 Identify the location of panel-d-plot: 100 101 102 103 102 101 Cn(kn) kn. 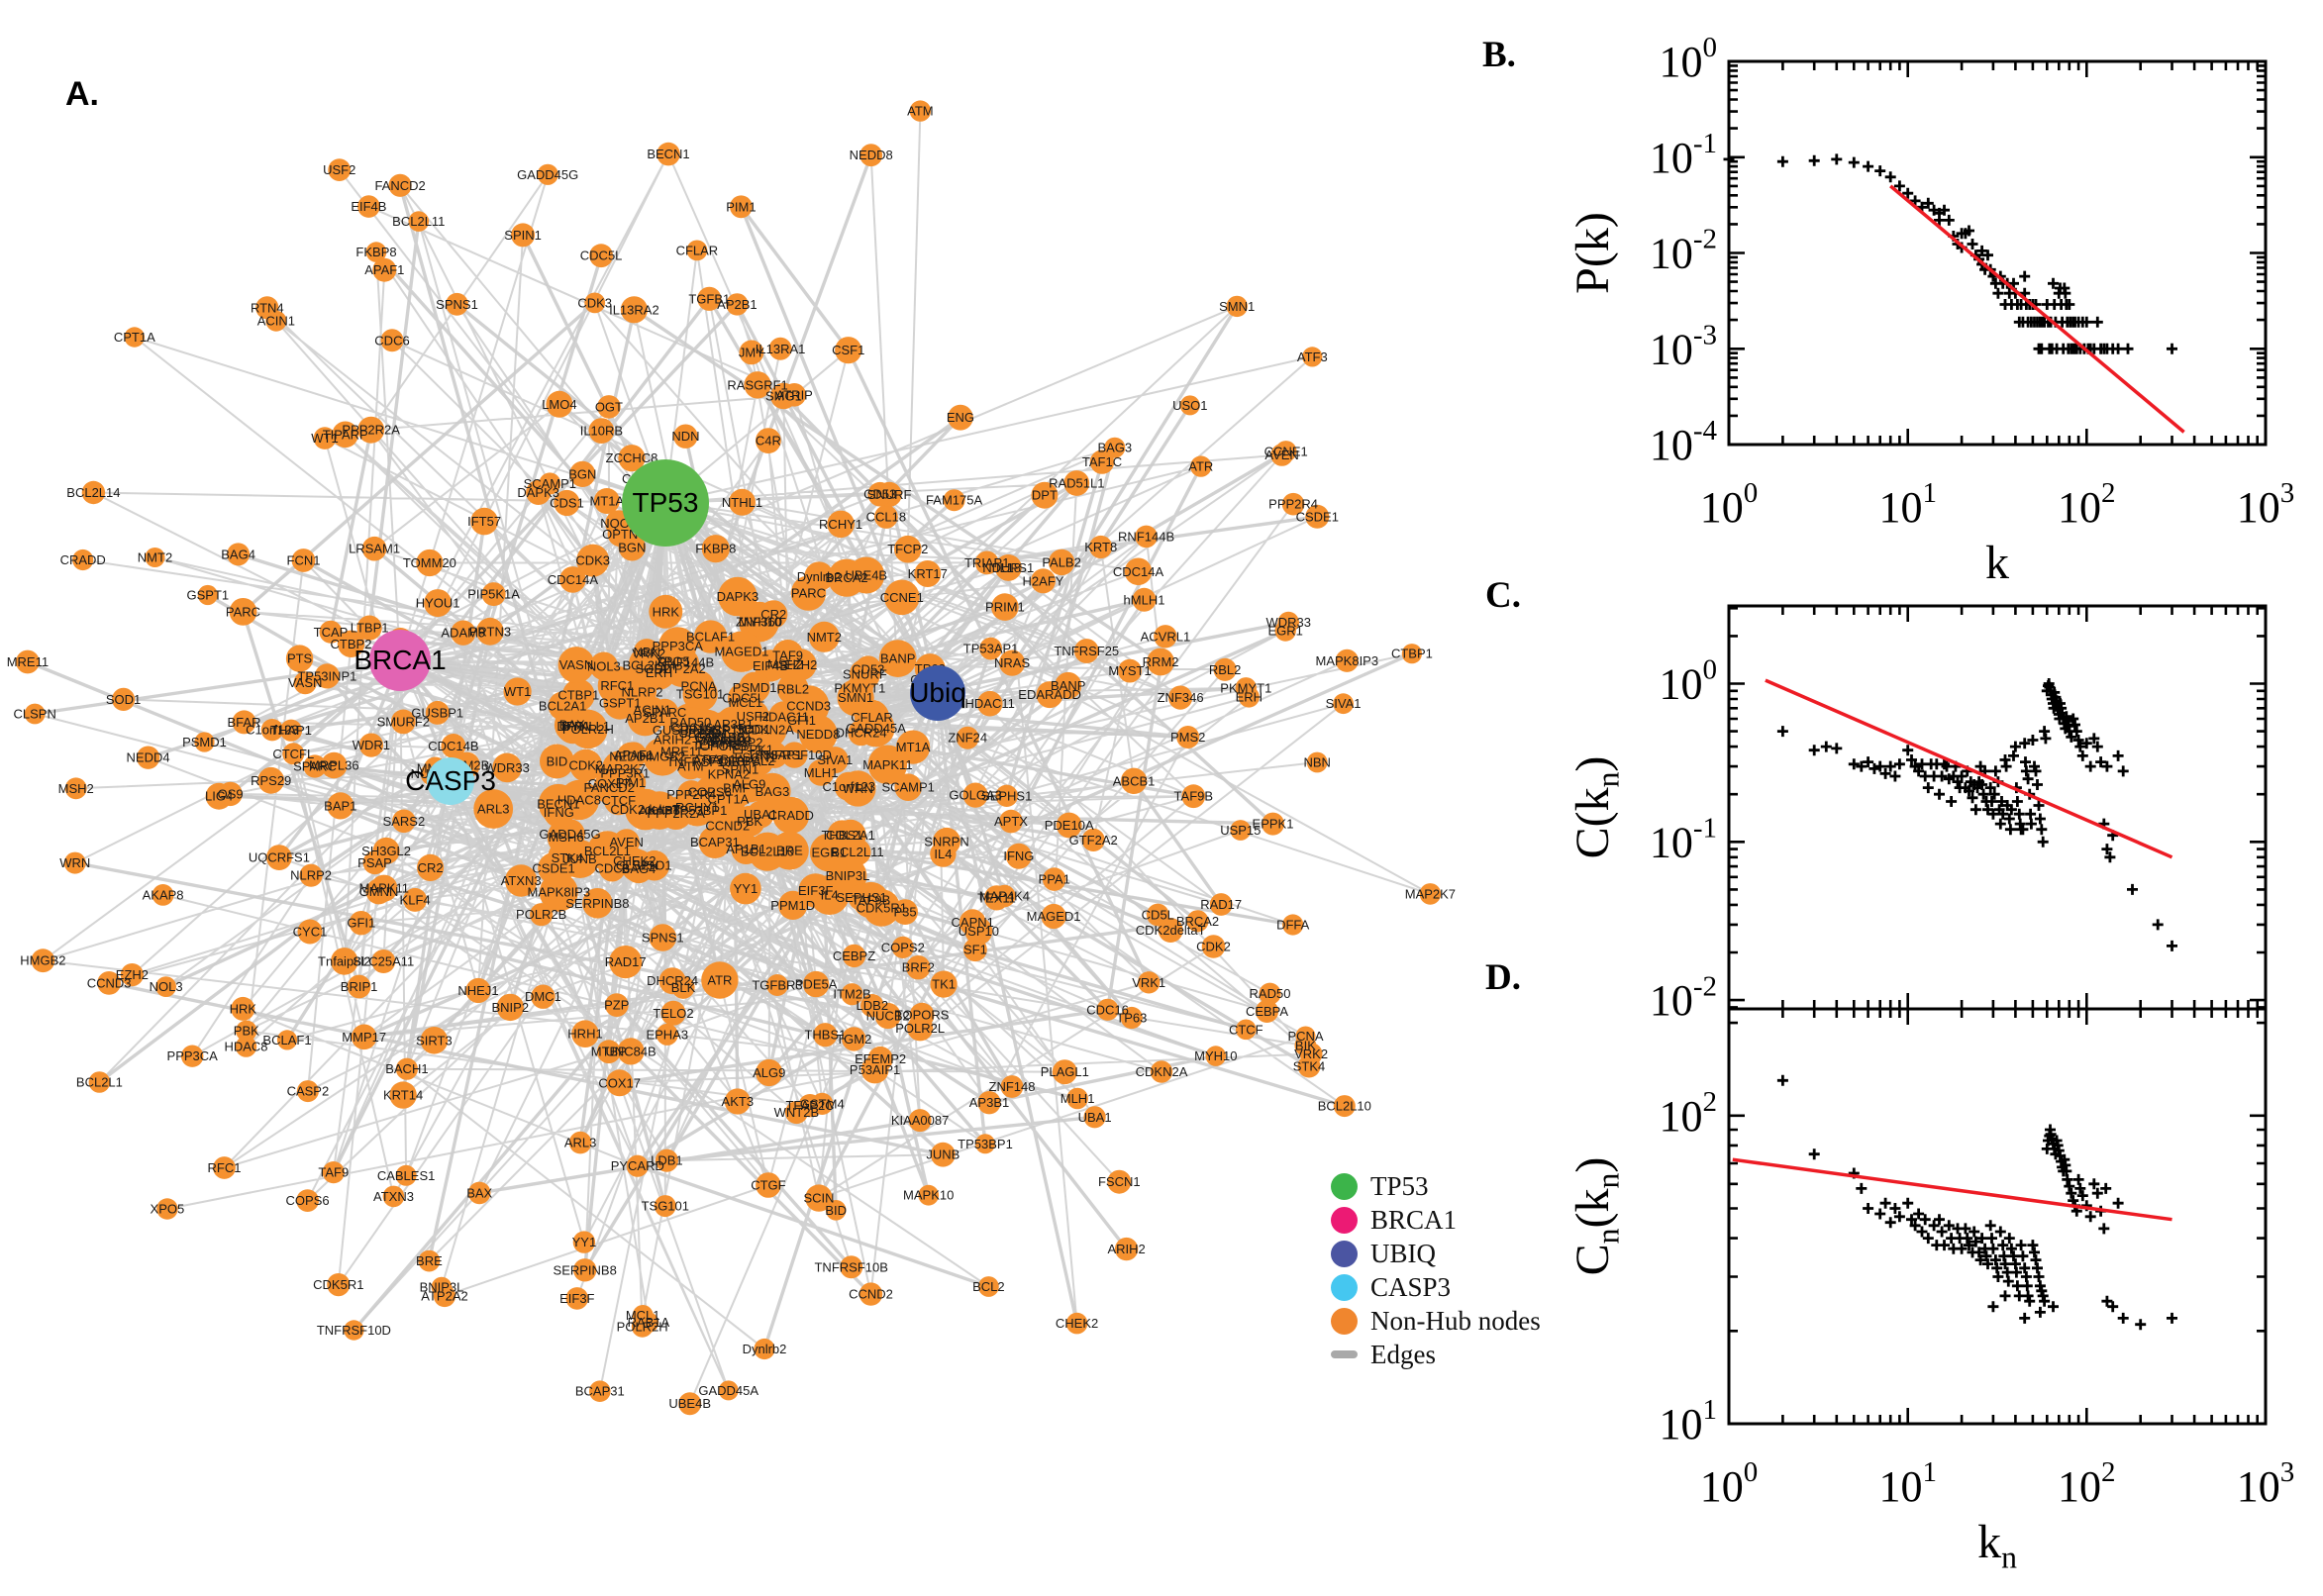
(1930, 1291).